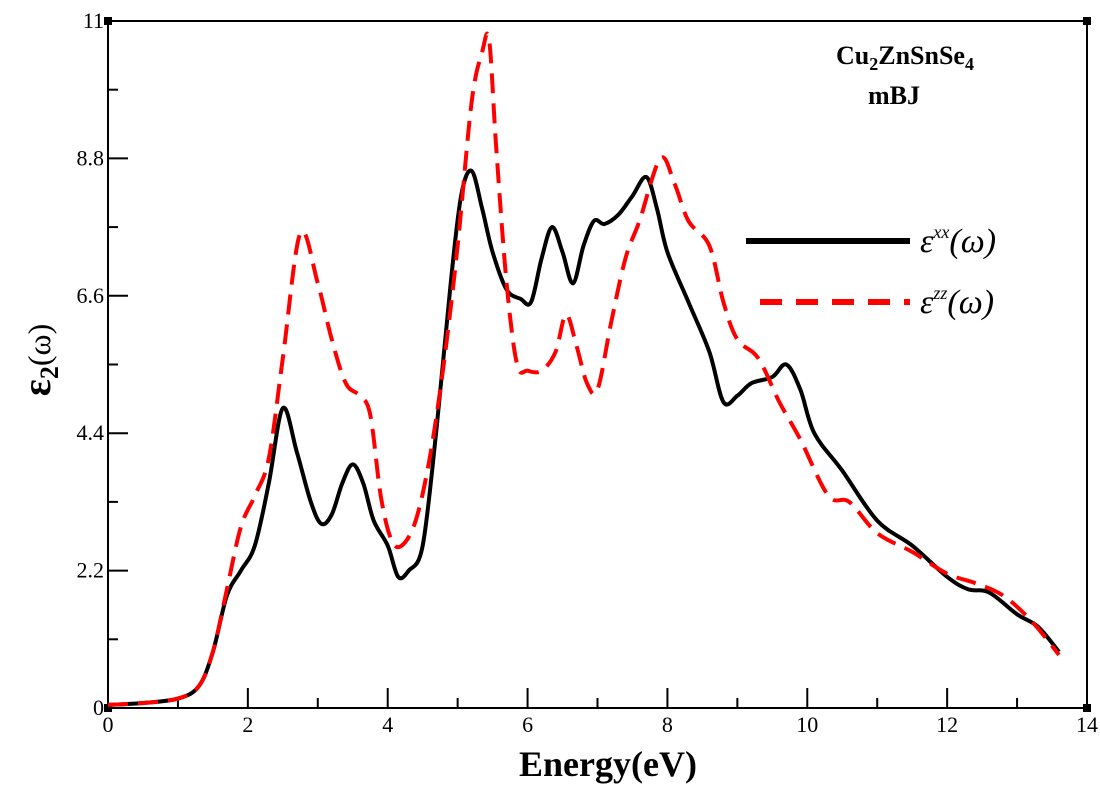 The height and width of the screenshot is (787, 1100). Describe the element at coordinates (894, 95) in the screenshot. I see `method-annotation: mBJ` at that location.